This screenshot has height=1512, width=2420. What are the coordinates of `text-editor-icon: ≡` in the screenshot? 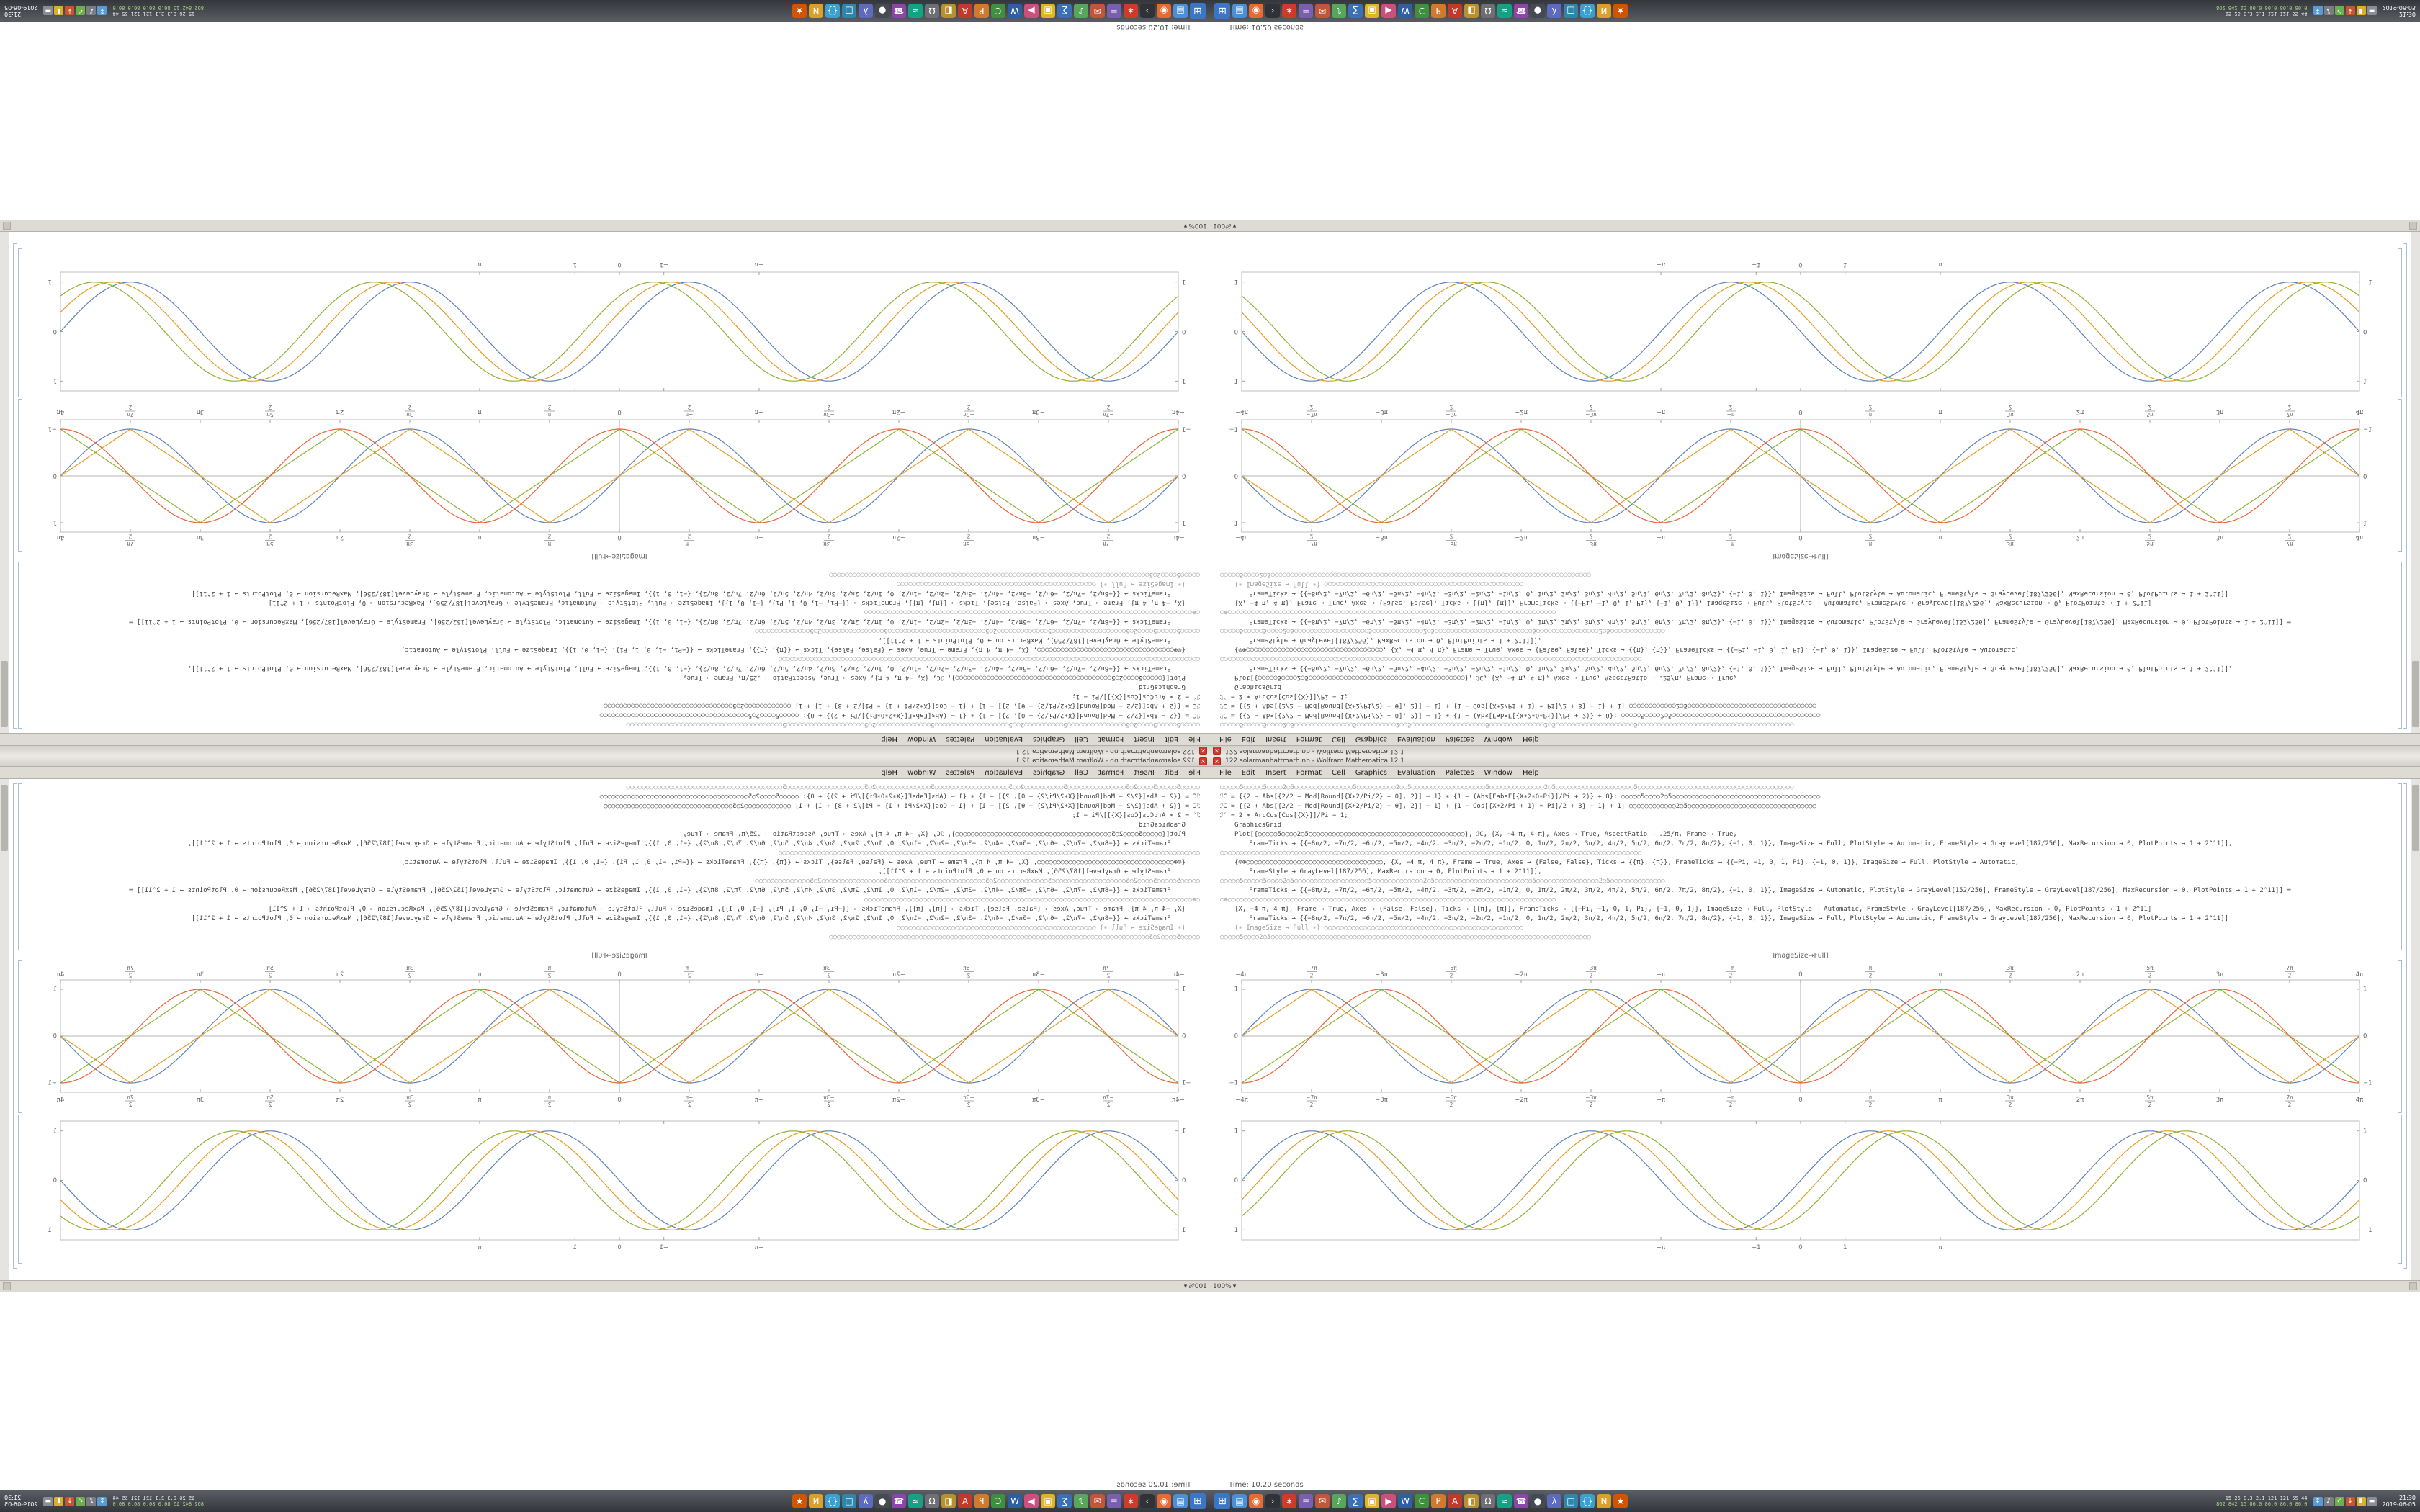 It's located at (1114, 11).